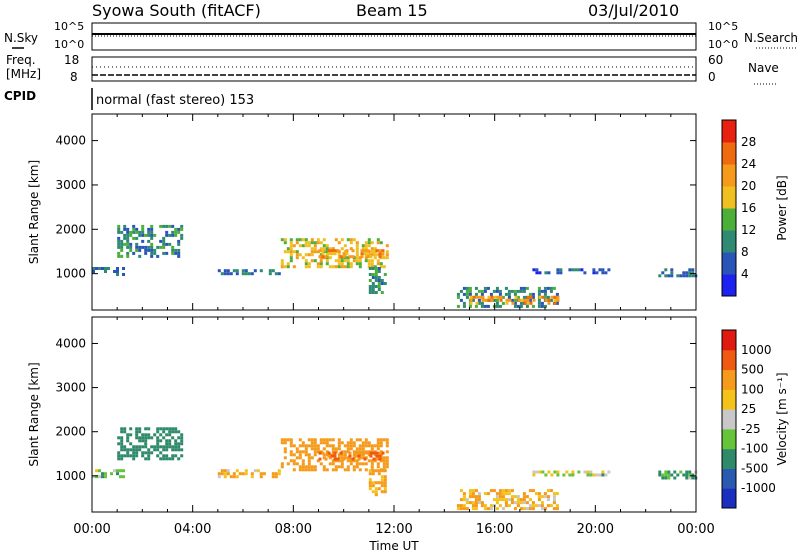 This screenshot has width=800, height=554. I want to click on colorbar-label: Power [dB], so click(782, 207).